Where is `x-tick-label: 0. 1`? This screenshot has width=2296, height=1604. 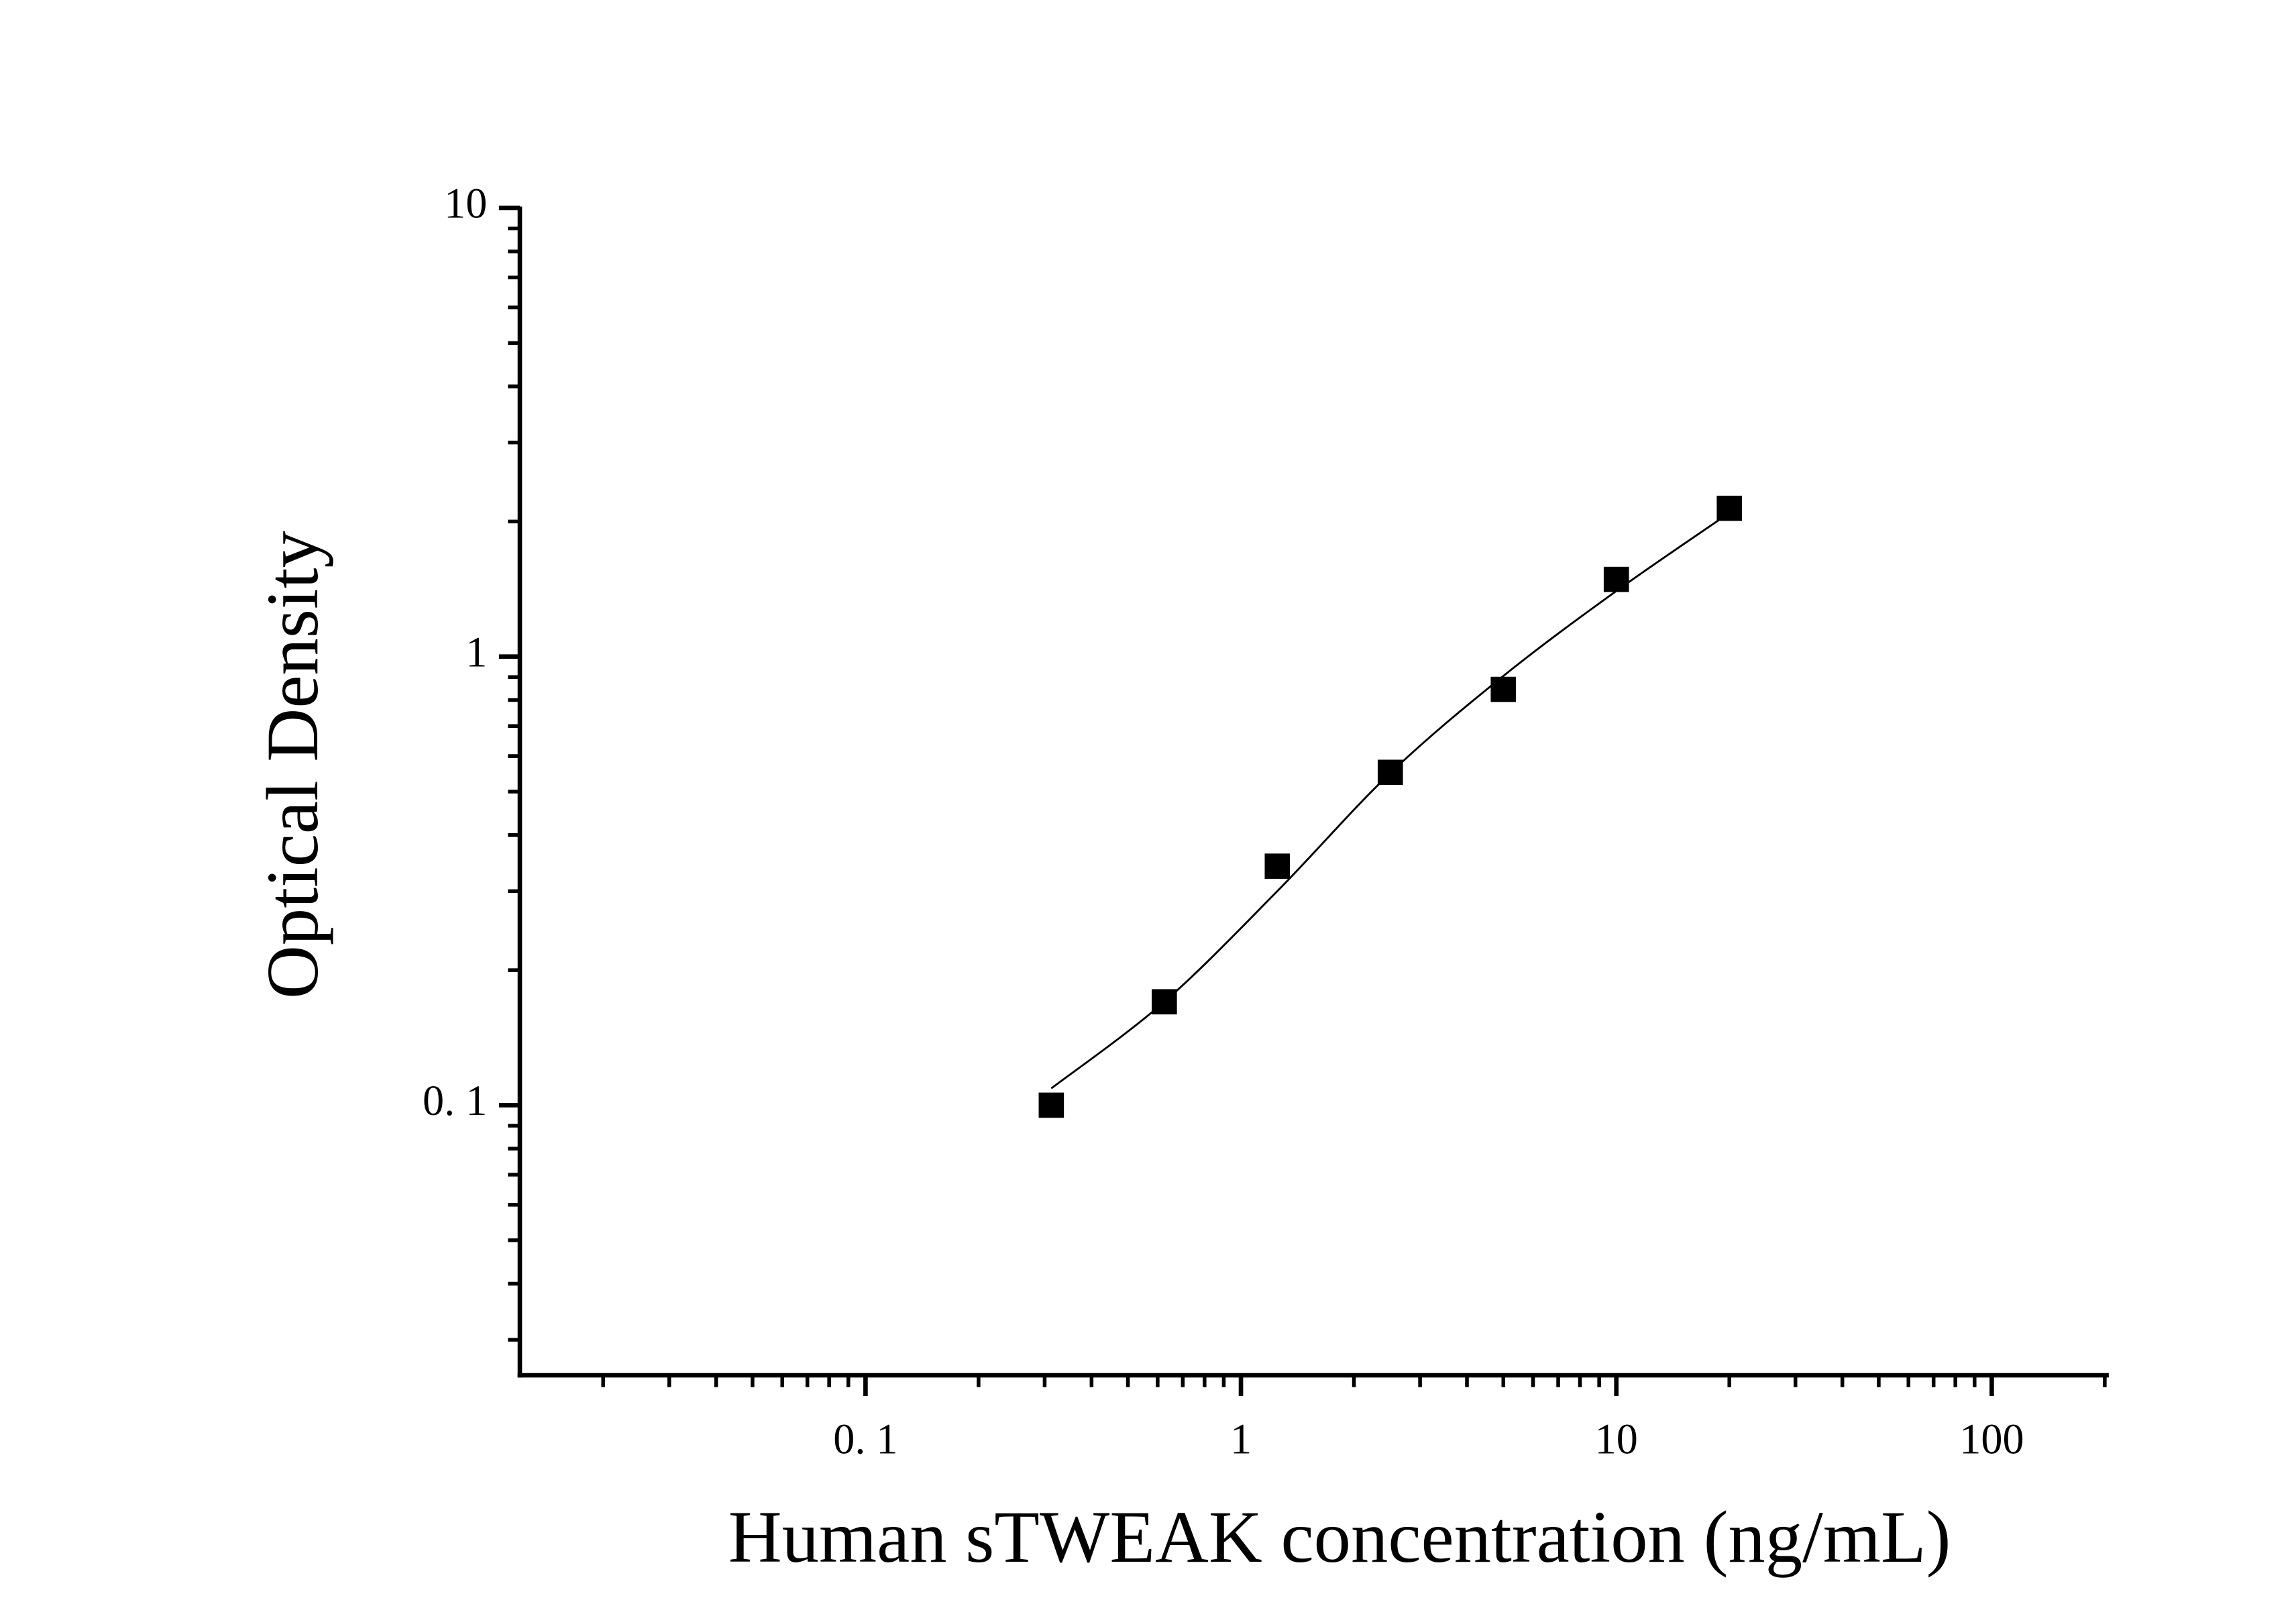
x-tick-label: 0. 1 is located at coordinates (865, 1439).